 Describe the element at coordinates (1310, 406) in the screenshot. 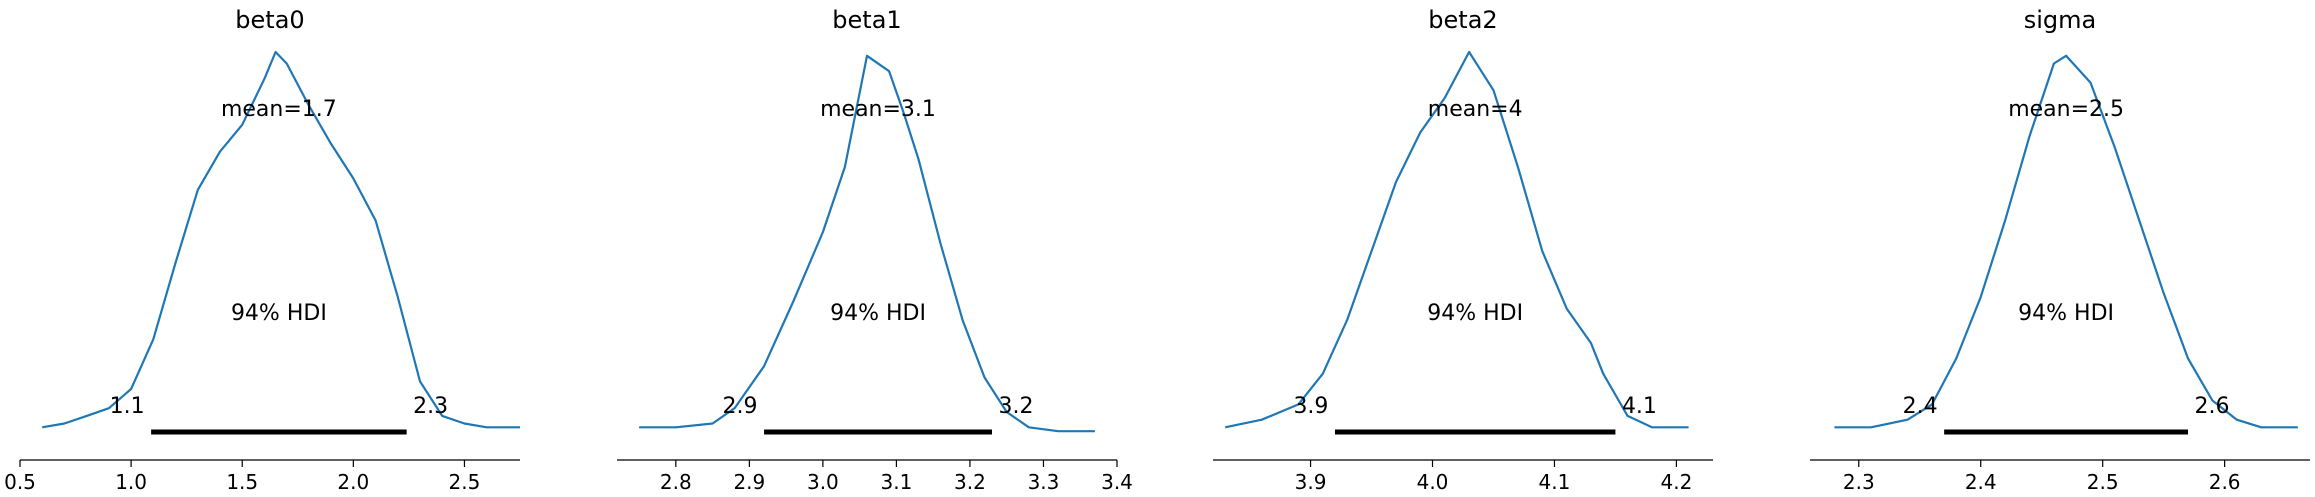

I see `hdi-low-label: 3.9` at that location.